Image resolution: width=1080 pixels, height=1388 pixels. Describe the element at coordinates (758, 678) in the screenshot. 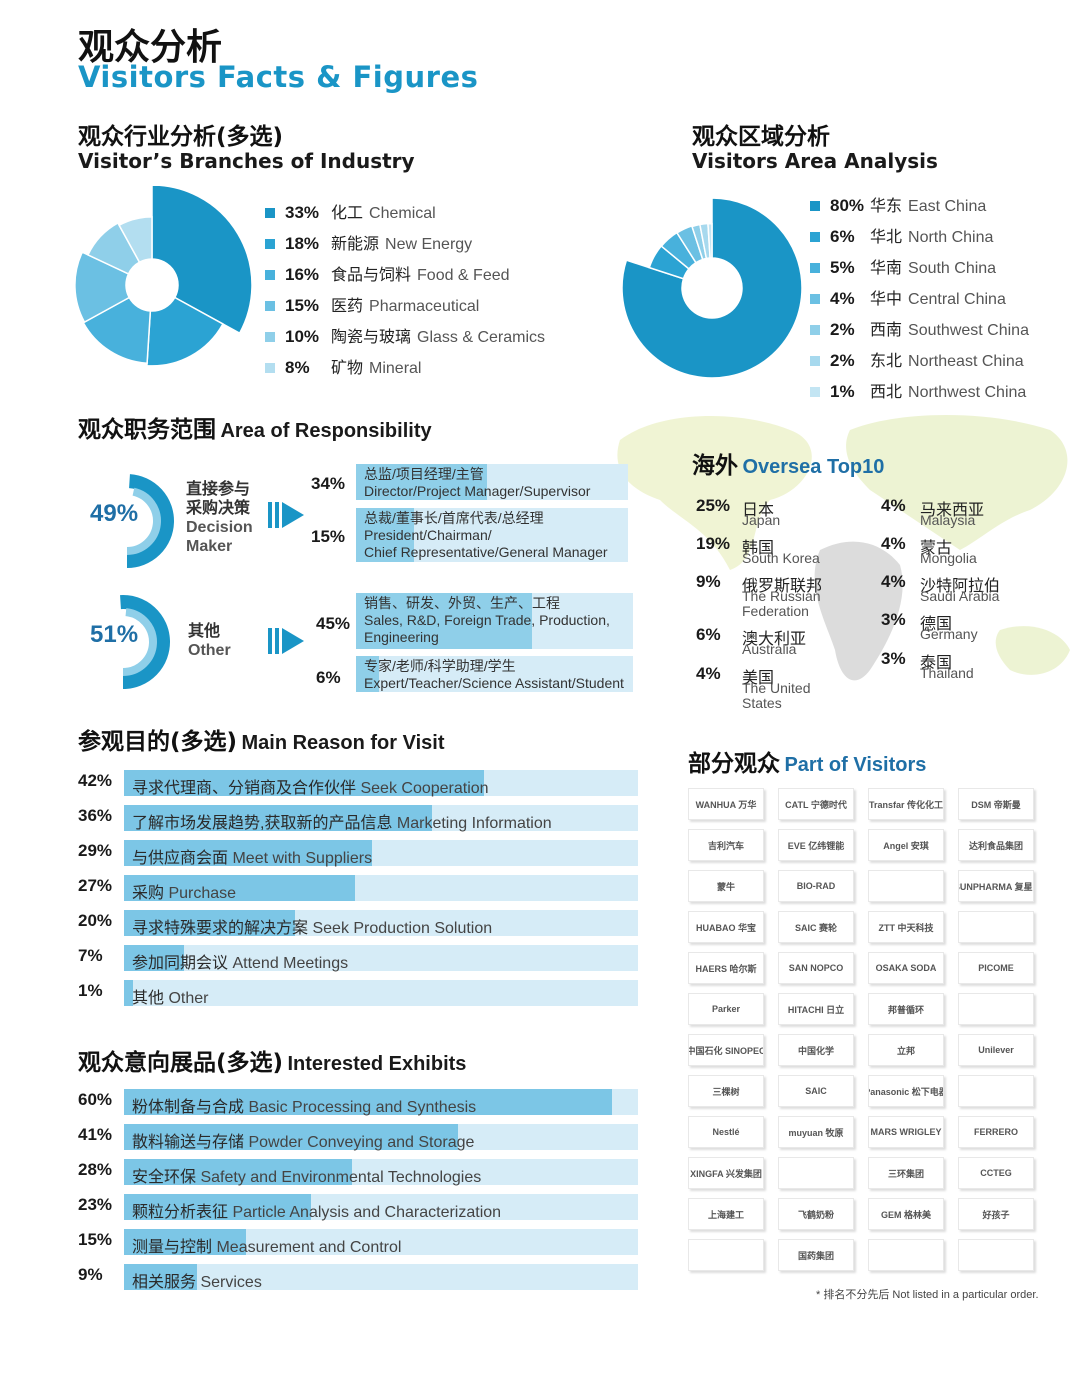

I see `oversea-country-cn: 美国` at that location.